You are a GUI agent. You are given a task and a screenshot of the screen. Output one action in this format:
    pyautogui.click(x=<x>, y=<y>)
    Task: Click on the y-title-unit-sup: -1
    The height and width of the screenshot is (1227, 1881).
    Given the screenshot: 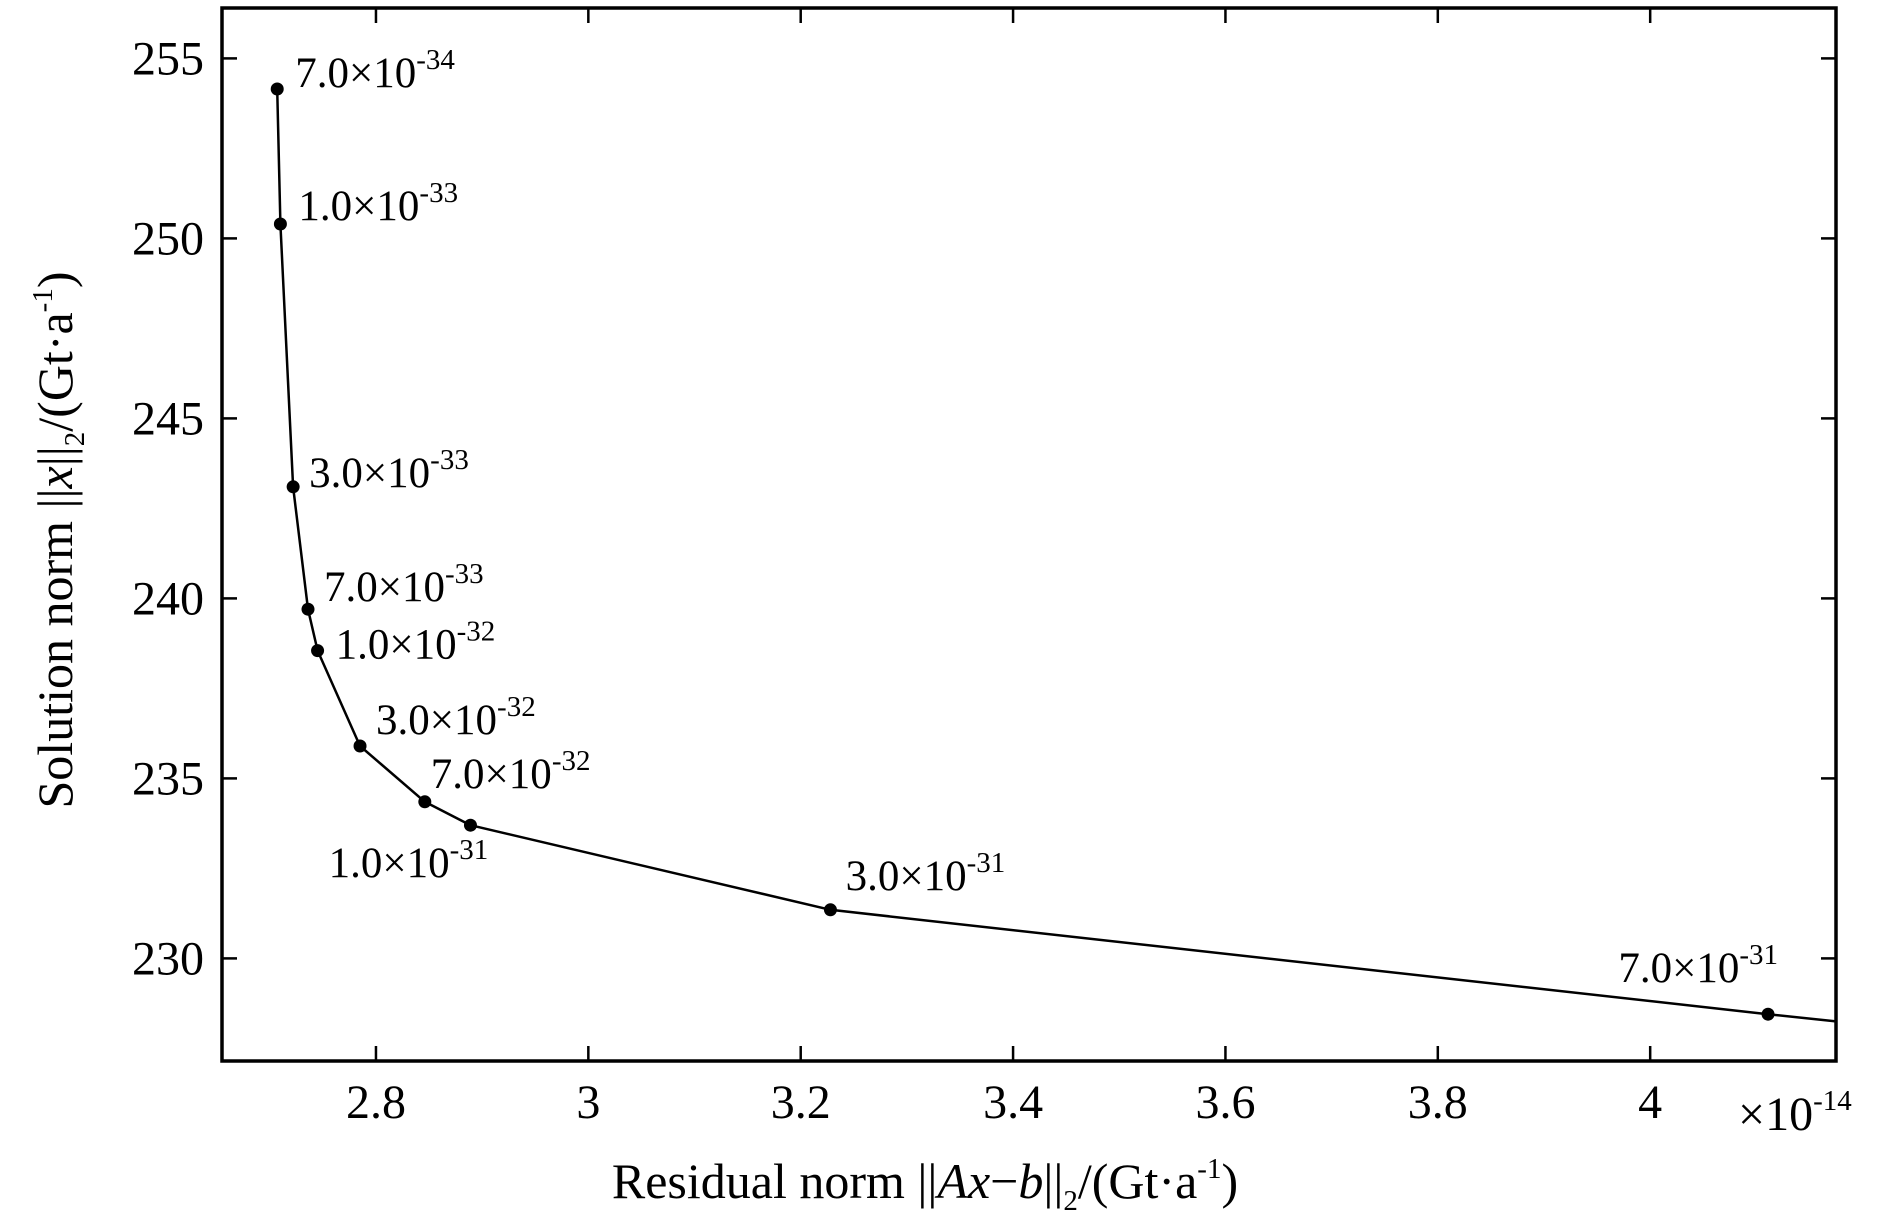 What is the action you would take?
    pyautogui.click(x=43, y=300)
    